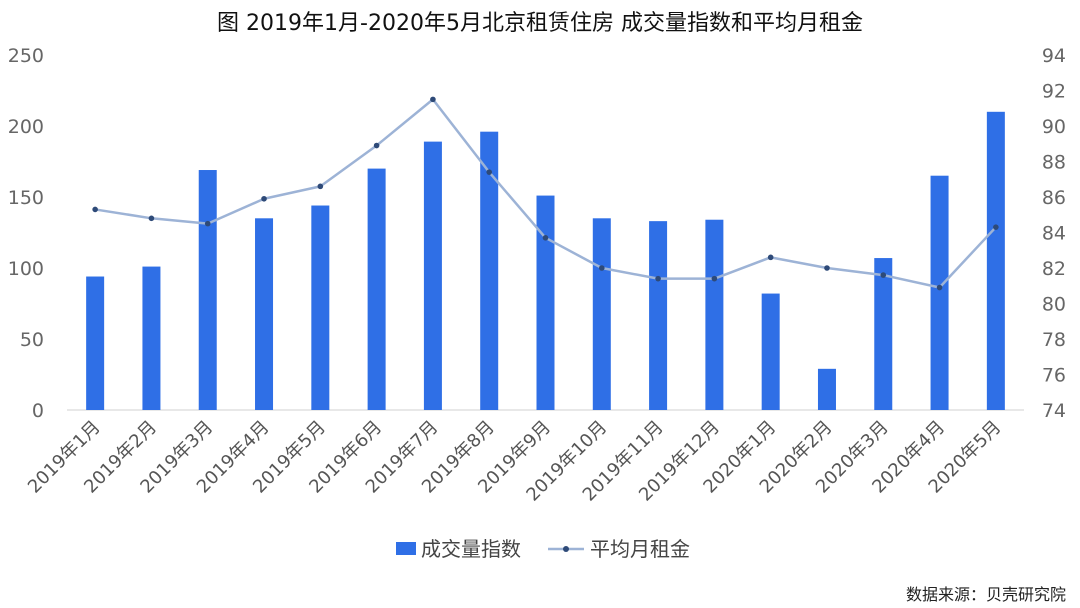 The height and width of the screenshot is (608, 1080). I want to click on right-y-tick-label: 84, so click(1054, 234).